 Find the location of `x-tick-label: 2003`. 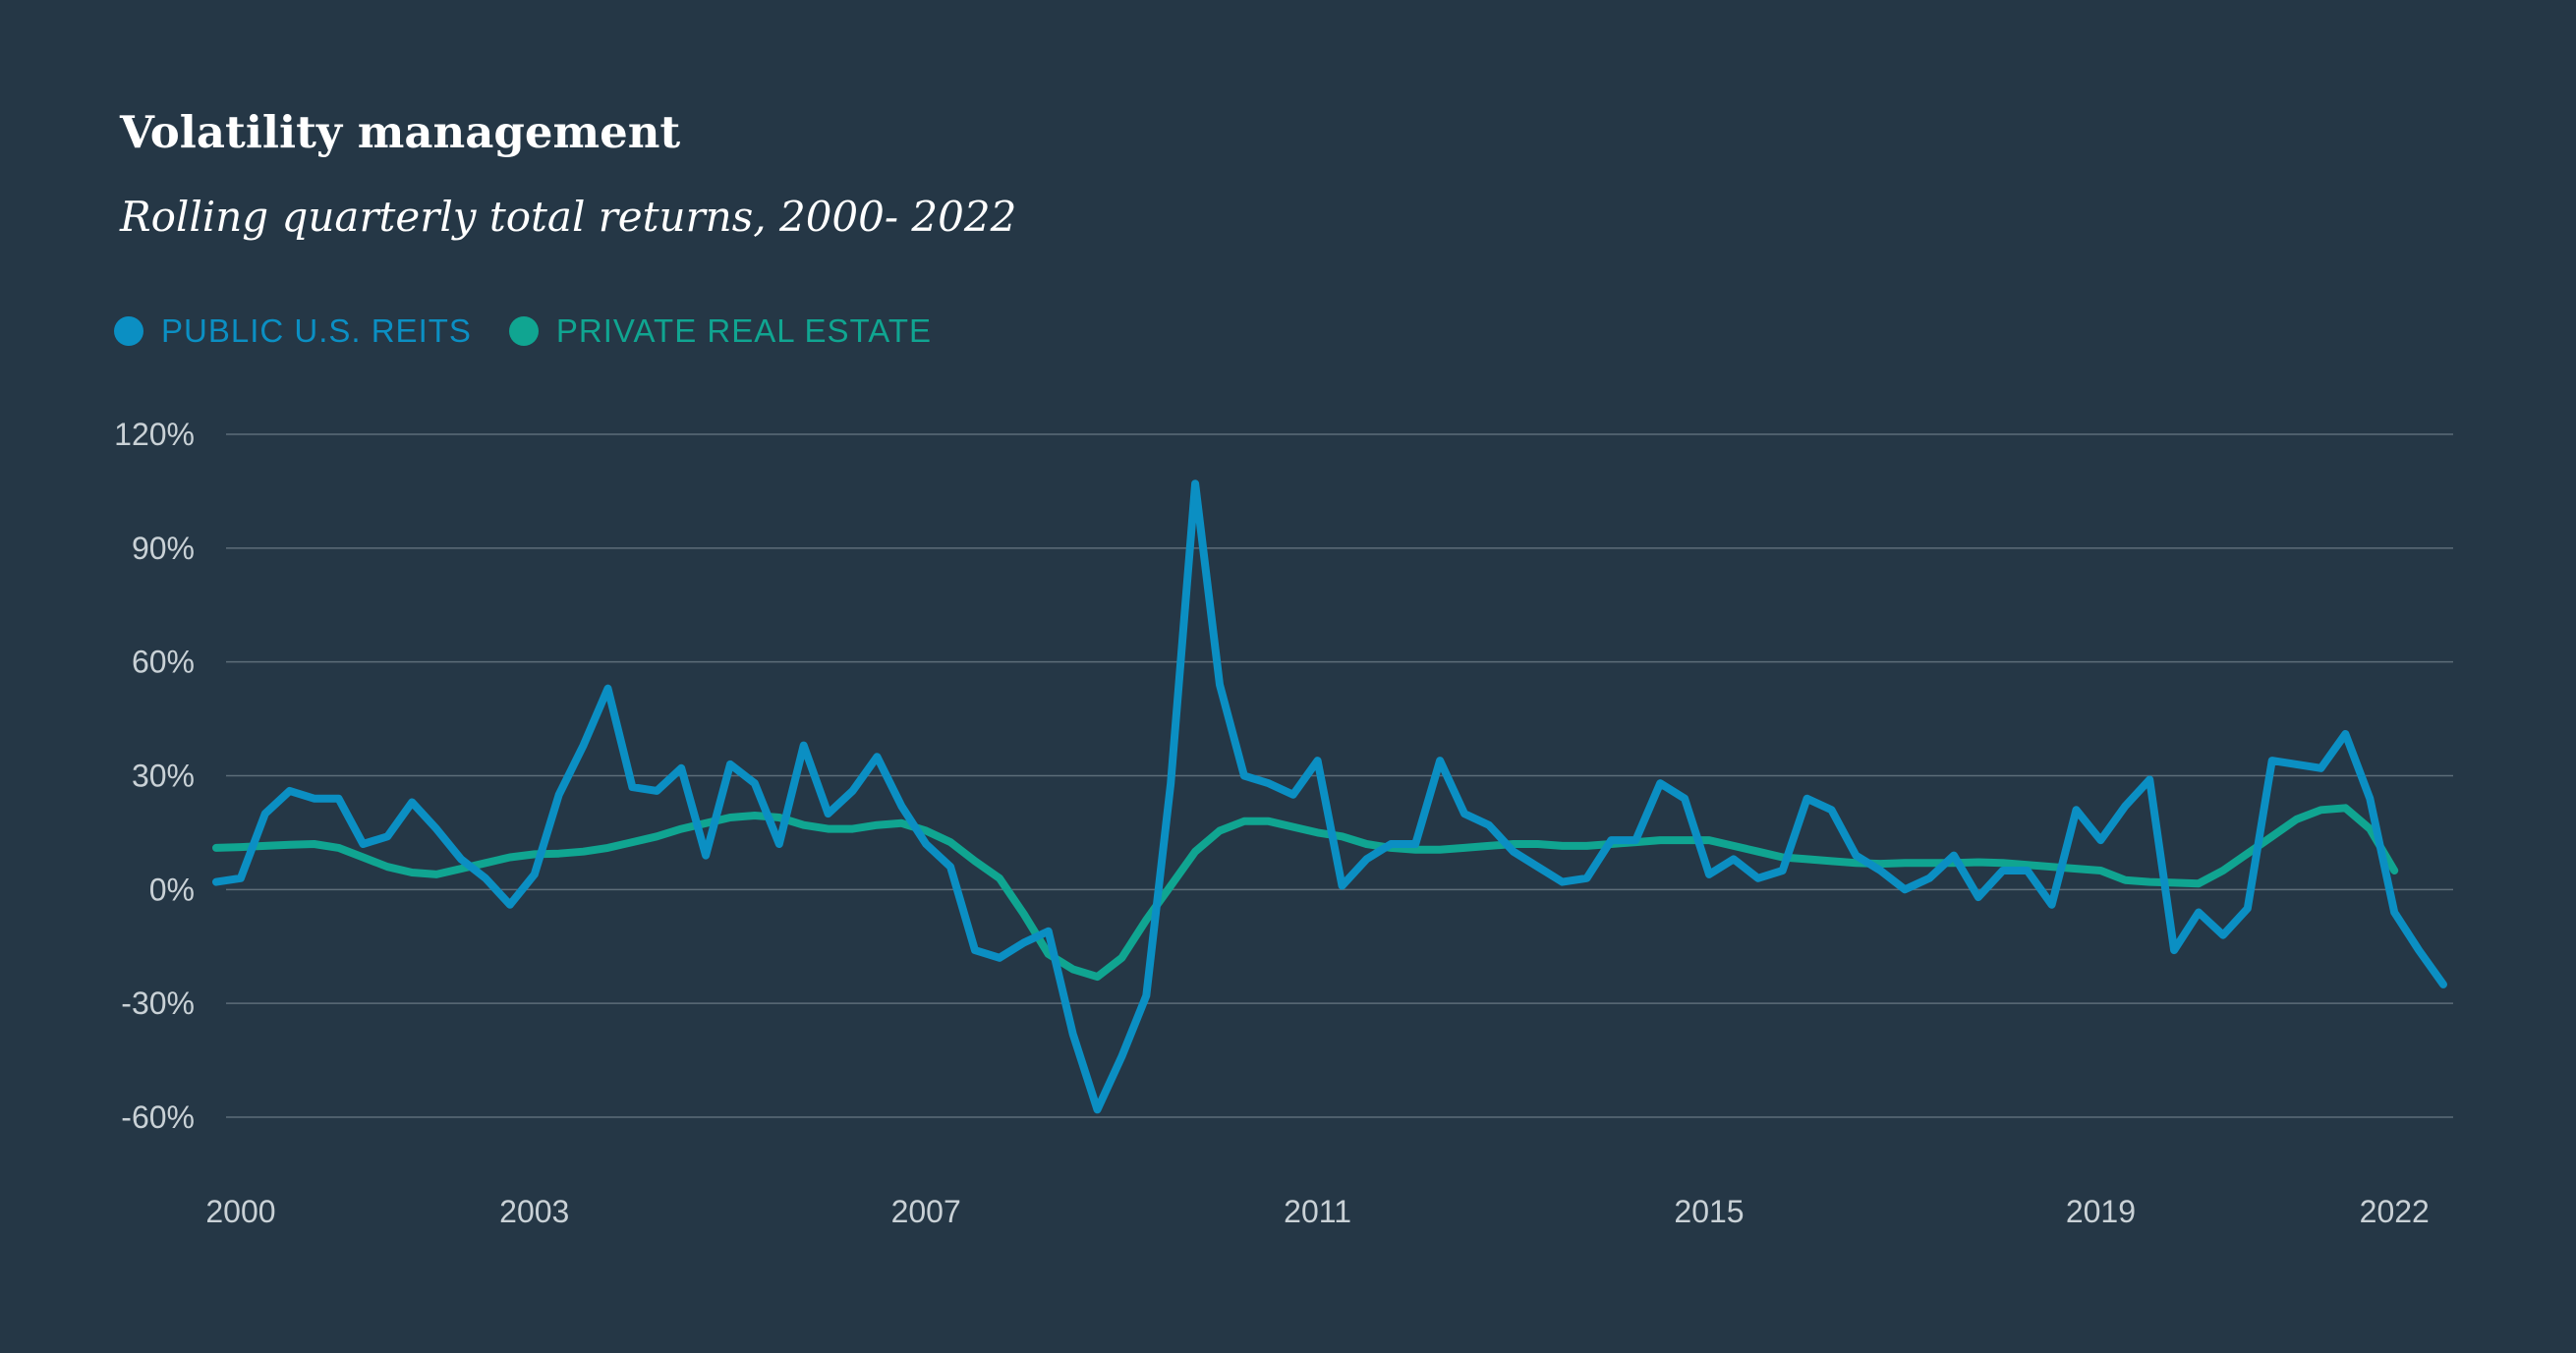

x-tick-label: 2003 is located at coordinates (534, 1211).